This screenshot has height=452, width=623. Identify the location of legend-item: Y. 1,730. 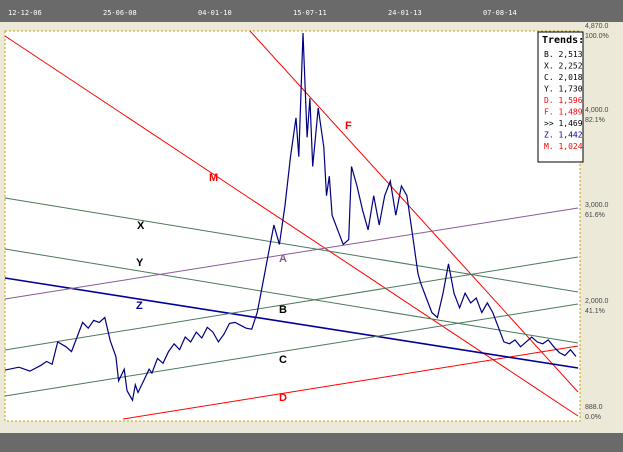
(563, 89).